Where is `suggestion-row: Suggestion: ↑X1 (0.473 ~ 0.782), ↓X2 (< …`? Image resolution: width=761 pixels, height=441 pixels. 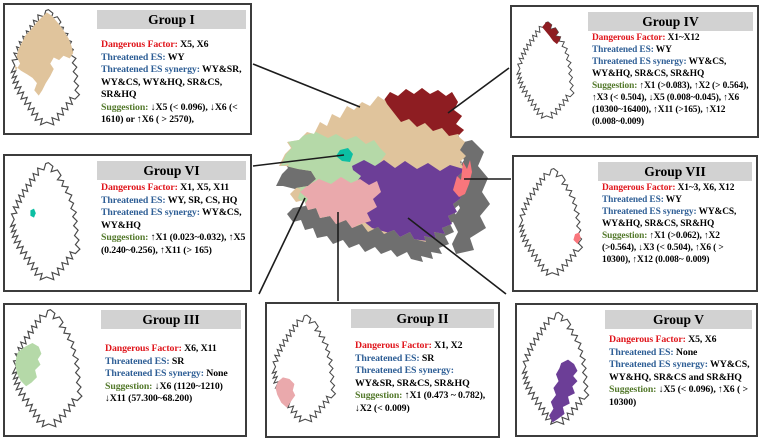
suggestion-row: Suggestion: ↑X1 (0.473 ~ 0.782), ↓X2 (< … is located at coordinates (420, 402).